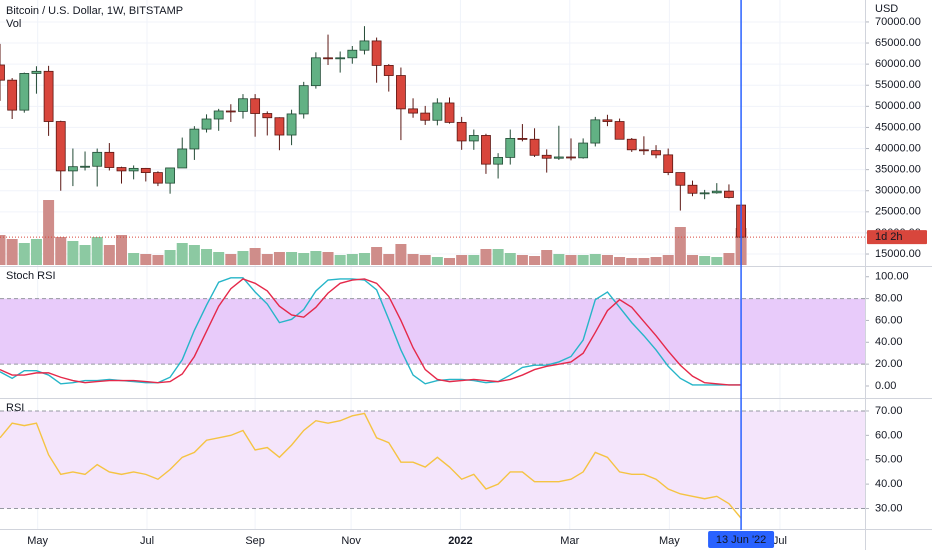  What do you see at coordinates (898, 64) in the screenshot?
I see `y-tick-label: 60000.00` at bounding box center [898, 64].